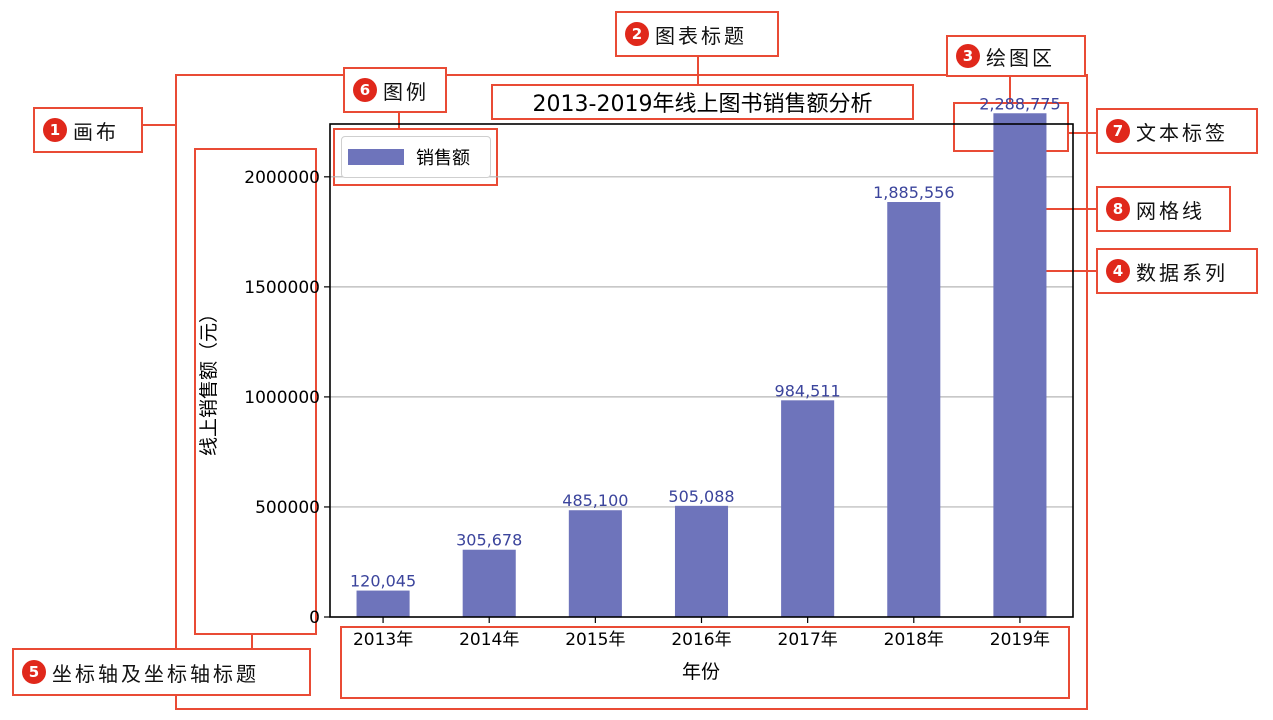  Describe the element at coordinates (1118, 209) in the screenshot. I see `callout-number: 8` at that location.